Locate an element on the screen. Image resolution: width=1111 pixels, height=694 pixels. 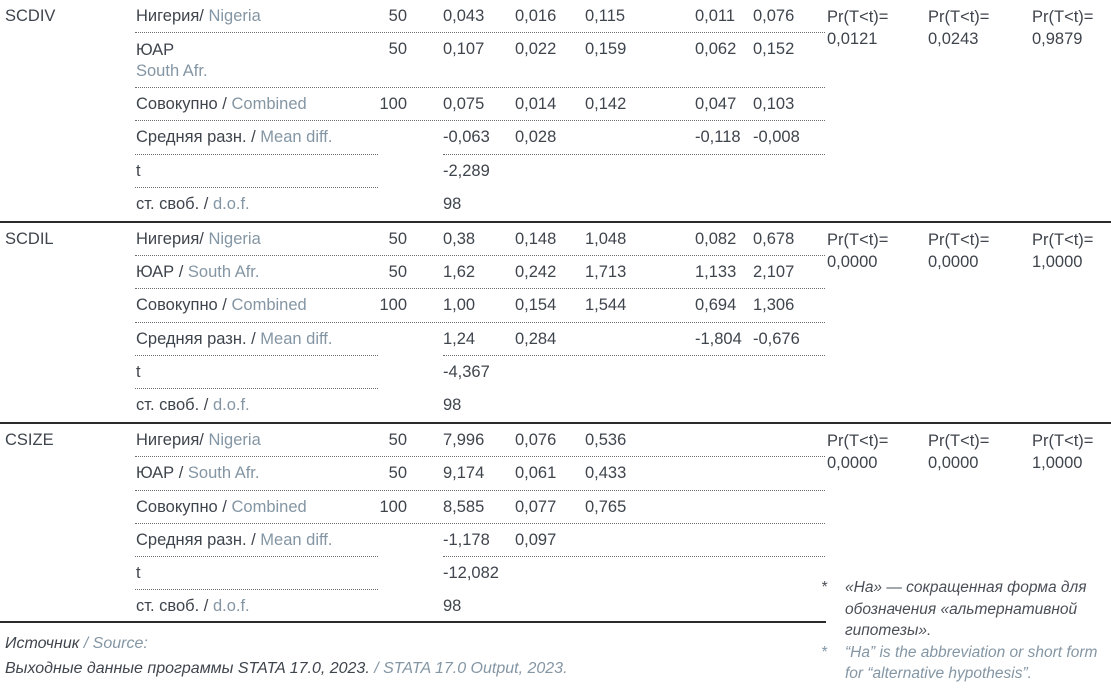
cell-lo: 0,011 is located at coordinates (715, 16).